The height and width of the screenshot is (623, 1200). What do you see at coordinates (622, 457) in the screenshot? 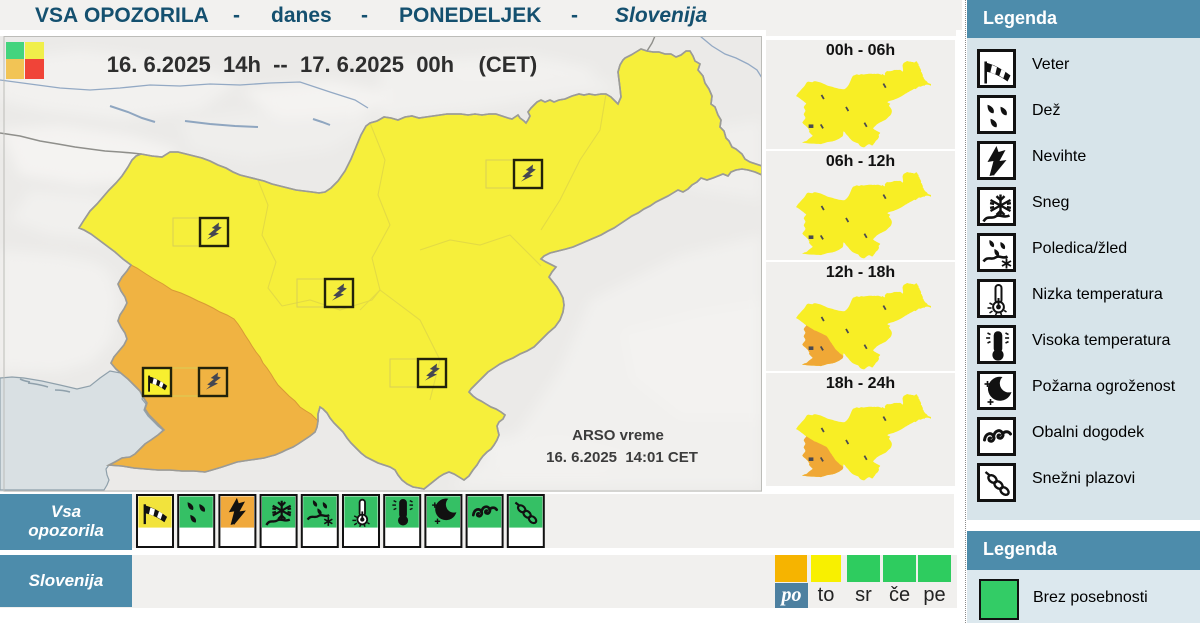
I see `svg-text: 16. 6.2025 14:01 CET` at bounding box center [622, 457].